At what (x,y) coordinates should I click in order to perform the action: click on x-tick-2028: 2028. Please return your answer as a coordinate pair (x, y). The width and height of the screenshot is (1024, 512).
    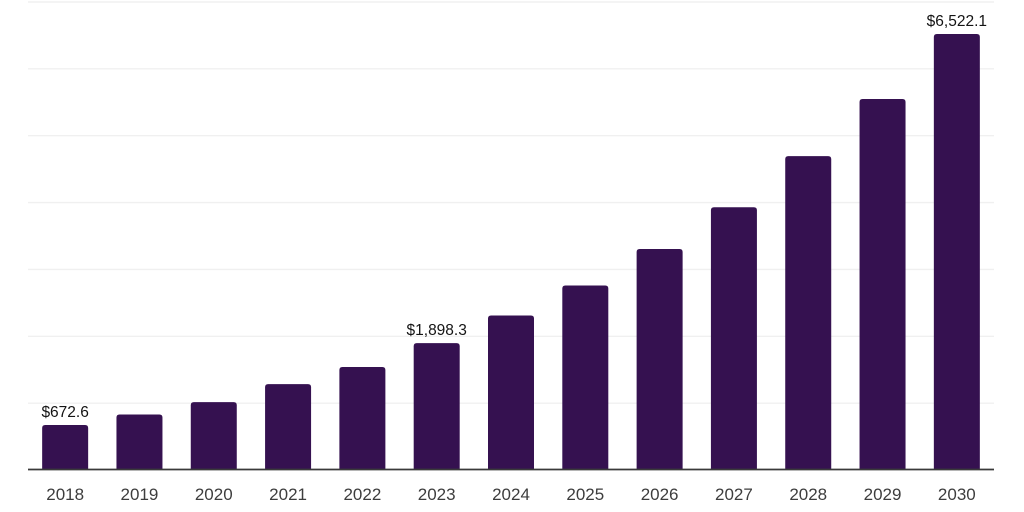
    Looking at the image, I should click on (808, 494).